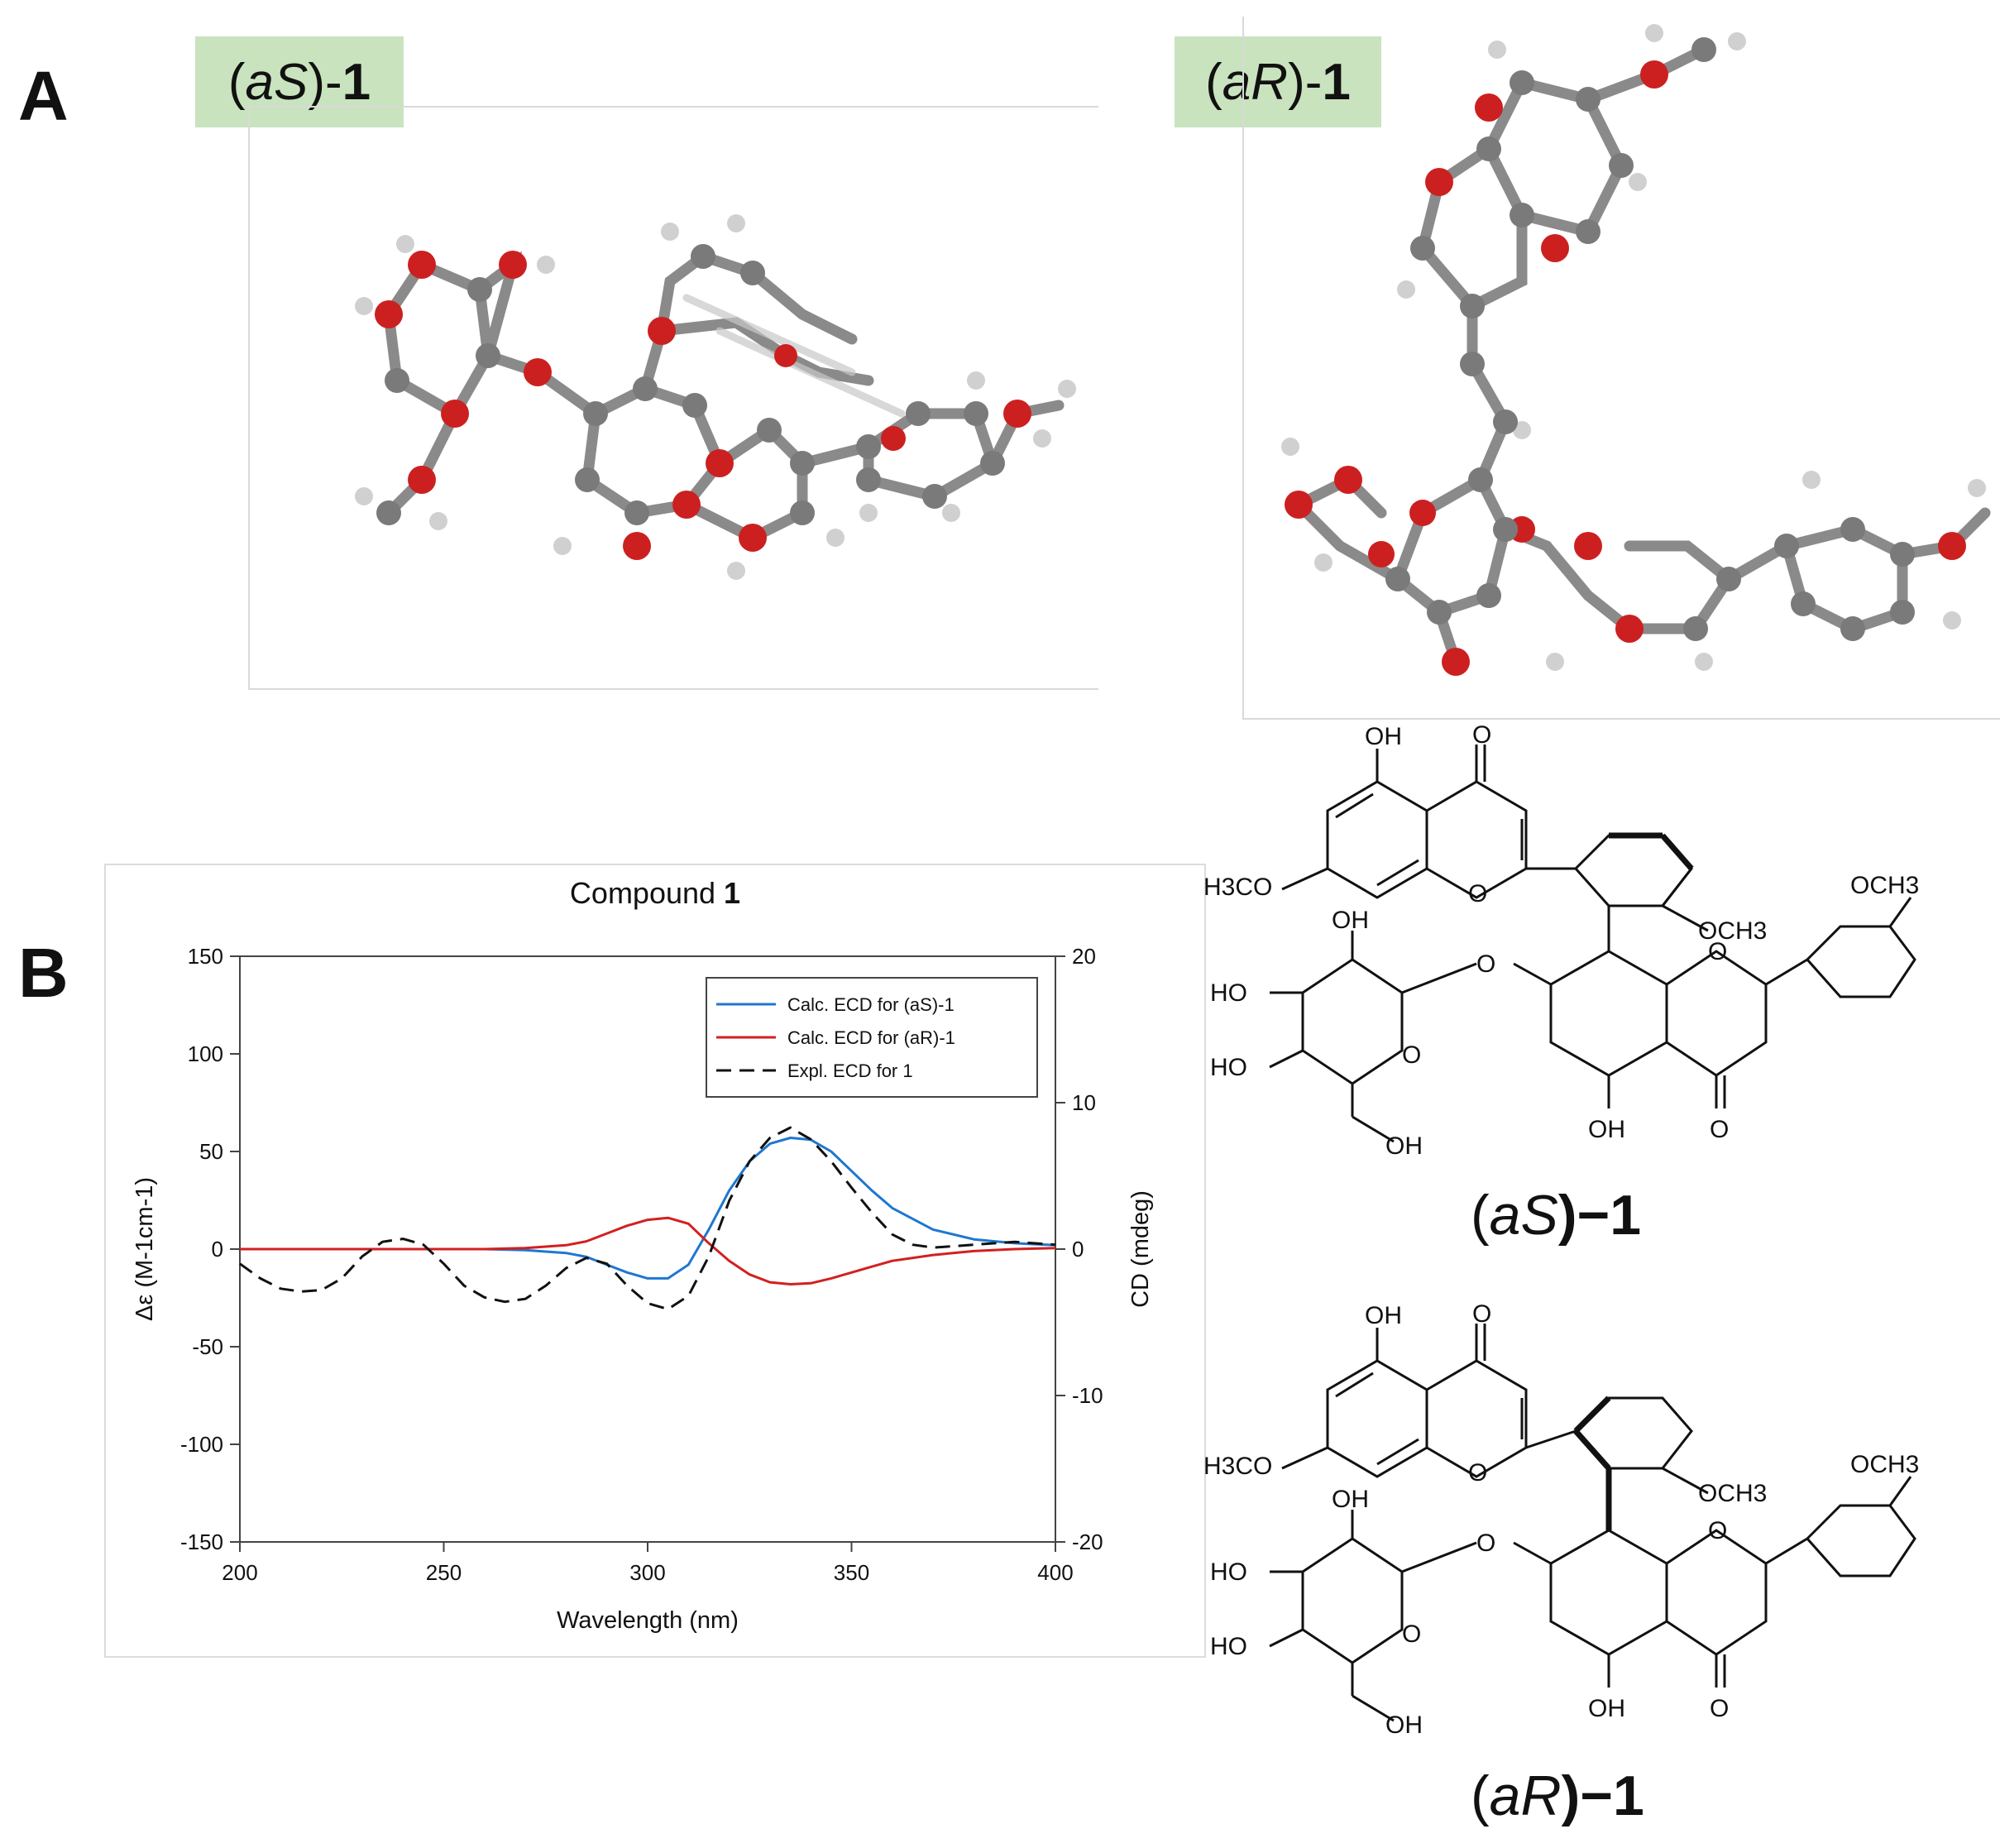 This screenshot has height=1848, width=2000. Describe the element at coordinates (202, 1445) in the screenshot. I see `y-tick-label: -100` at that location.